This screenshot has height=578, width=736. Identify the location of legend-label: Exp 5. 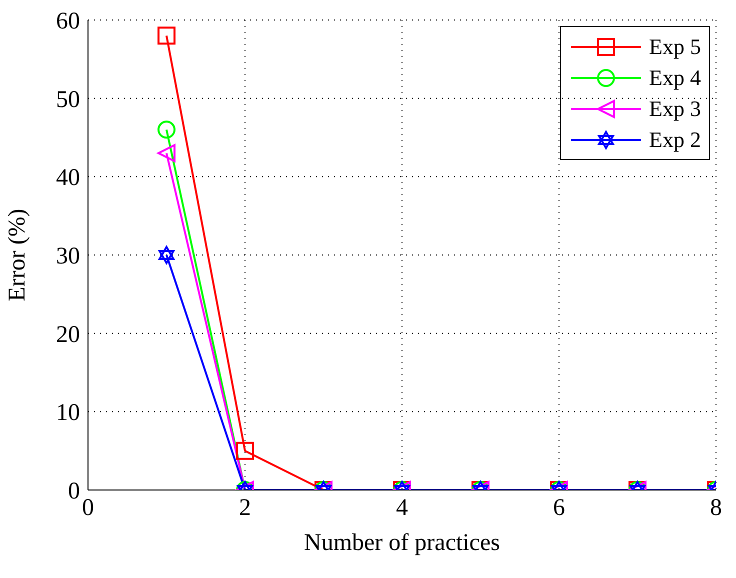
(675, 47).